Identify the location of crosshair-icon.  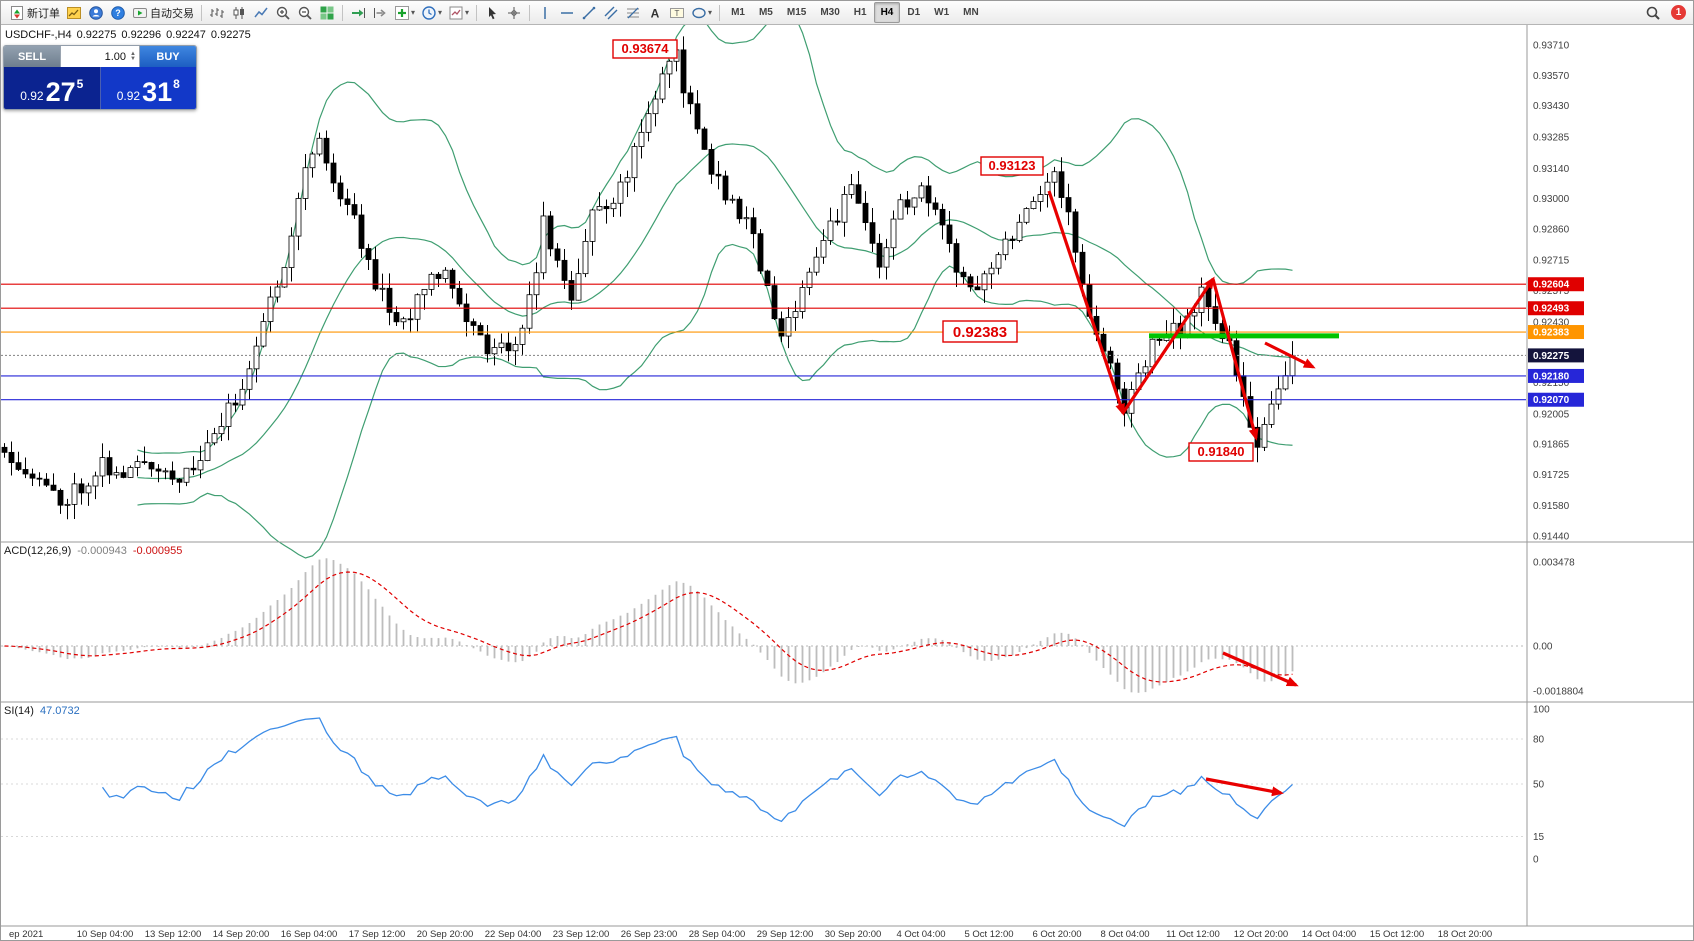
(514, 13).